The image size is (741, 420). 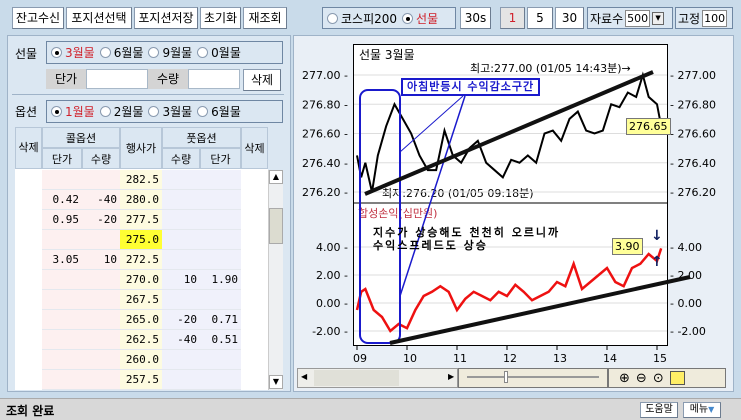 What do you see at coordinates (170, 52) in the screenshot?
I see `futures-month-9: 9월물` at bounding box center [170, 52].